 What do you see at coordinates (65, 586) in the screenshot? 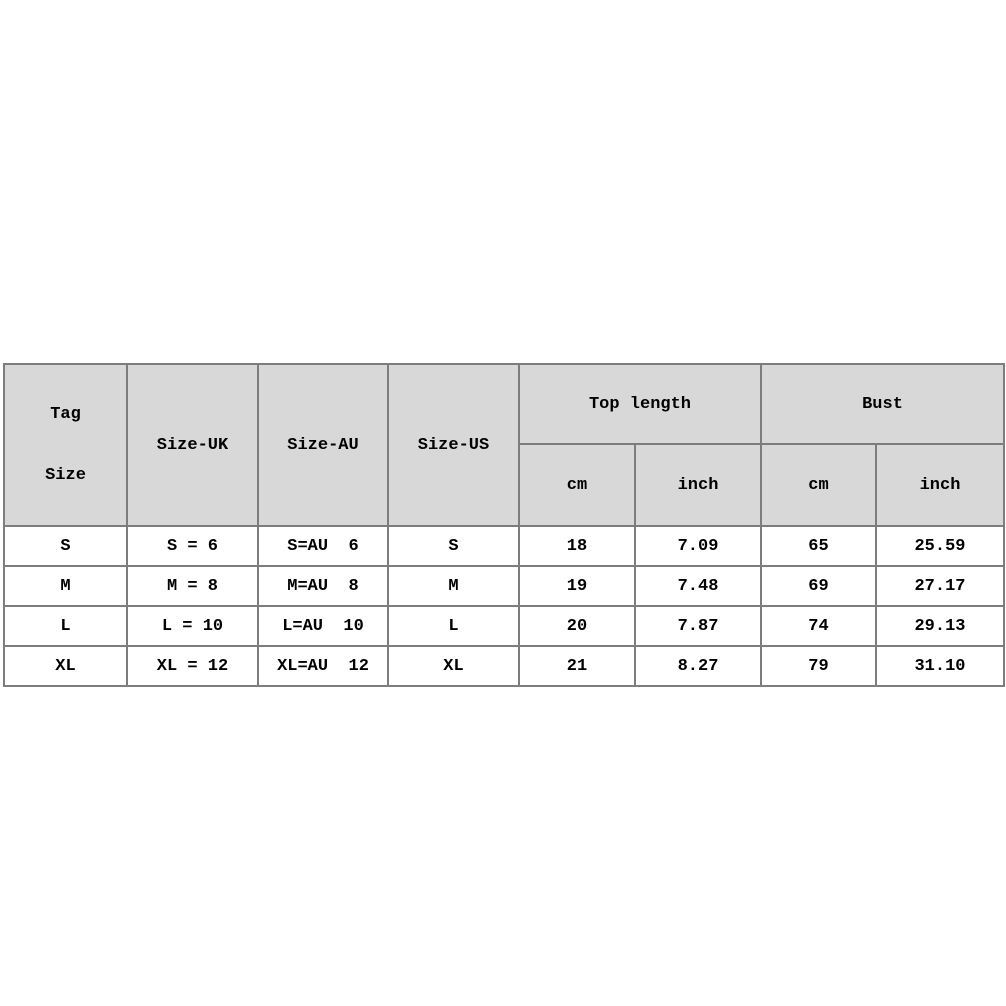
I see `cell-tag: M` at bounding box center [65, 586].